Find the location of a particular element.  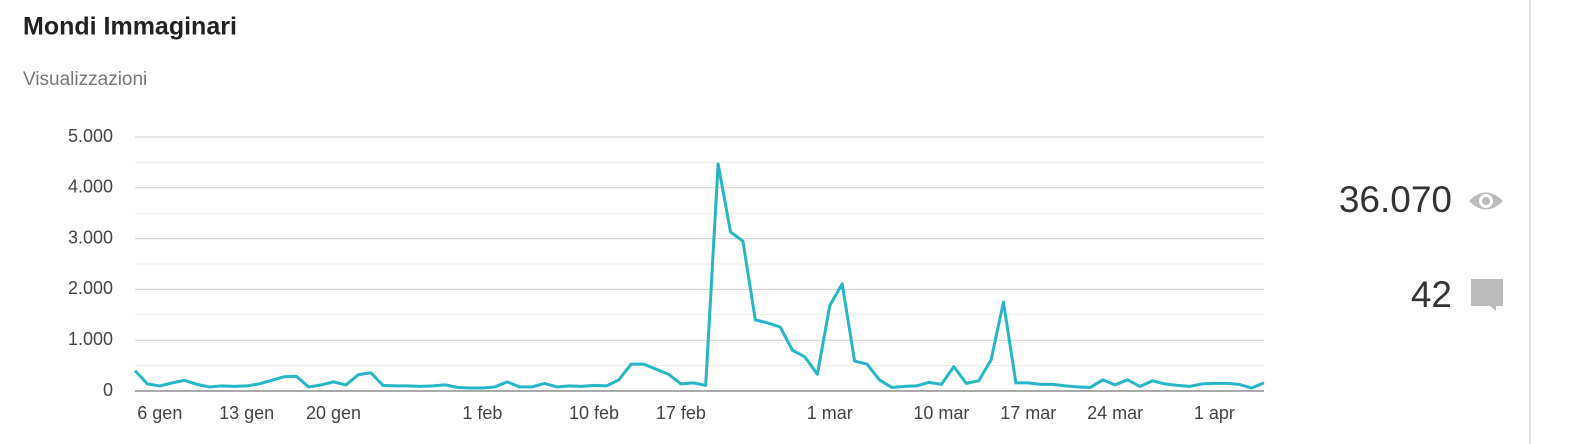

y-tick-label: 0 is located at coordinates (108, 390).